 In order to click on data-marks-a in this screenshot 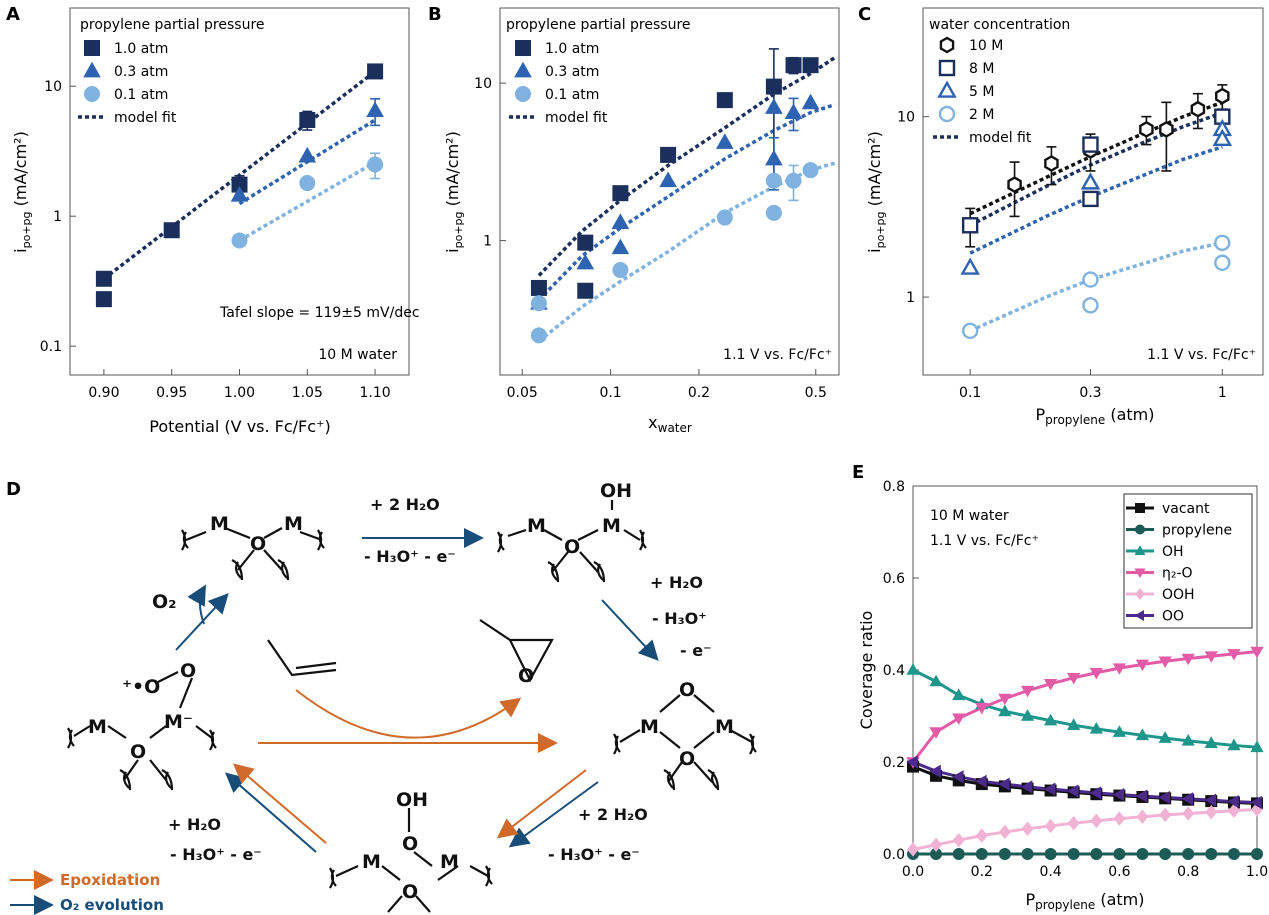, I will do `click(239, 185)`.